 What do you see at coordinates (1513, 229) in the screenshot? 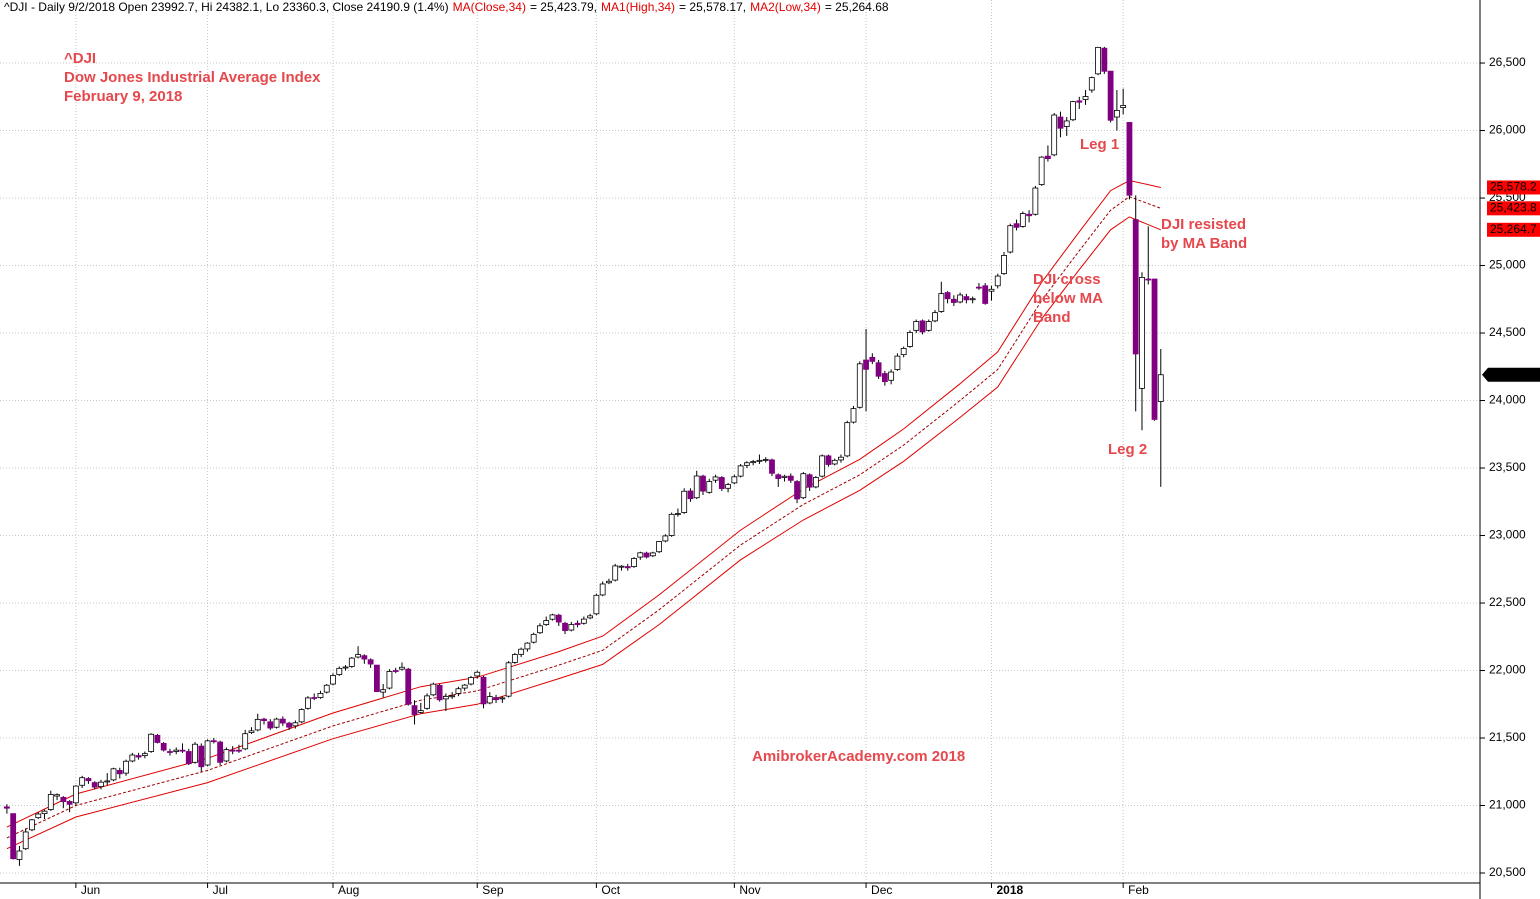
I see `value-flag-label: 25,264.7` at bounding box center [1513, 229].